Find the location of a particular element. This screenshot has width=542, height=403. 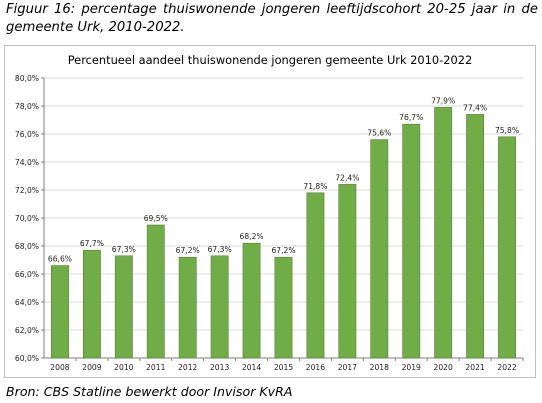

data-label-2016: 71,8% is located at coordinates (315, 186).